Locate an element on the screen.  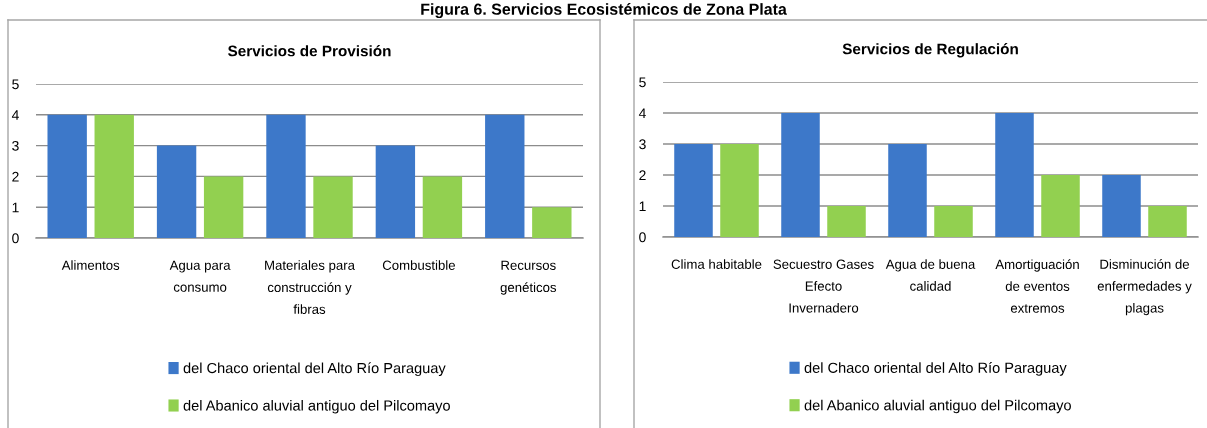
x-tick-label: Amortiguación de eventos extremos is located at coordinates (1037, 286).